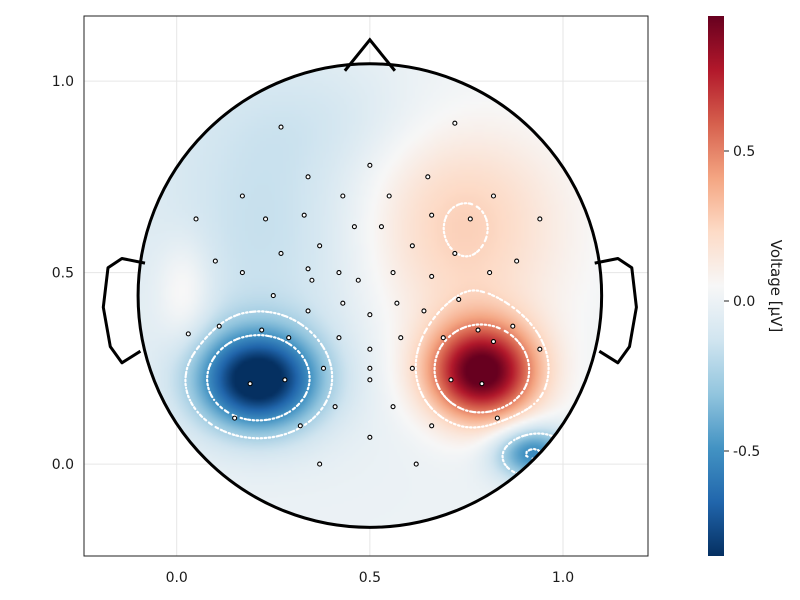 This screenshot has height=600, width=800. What do you see at coordinates (616, 311) in the screenshot?
I see `right-ear-shape` at bounding box center [616, 311].